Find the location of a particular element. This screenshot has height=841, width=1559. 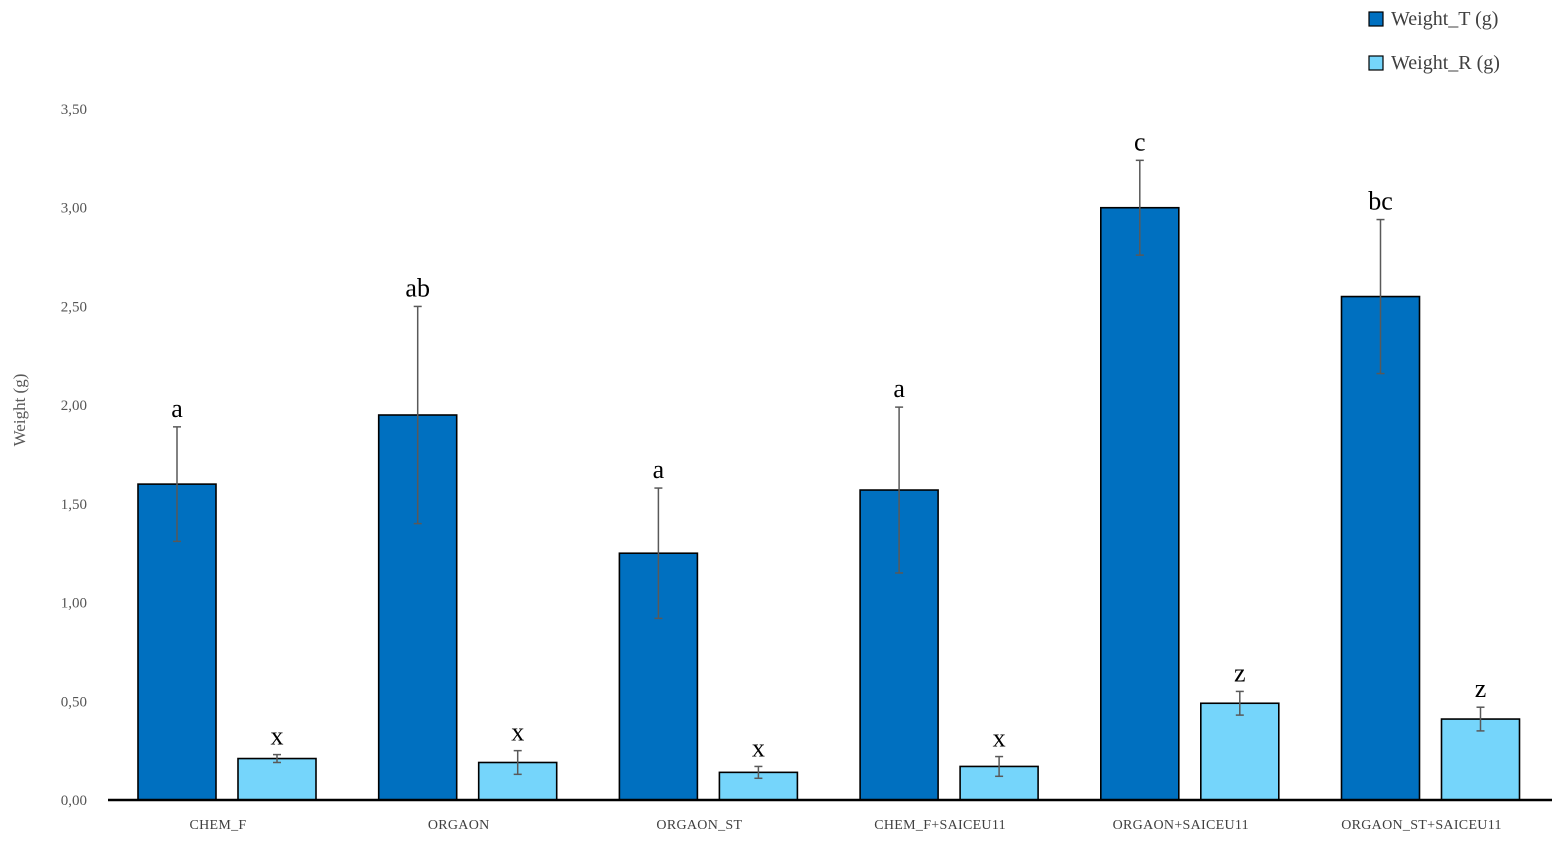

x-category-label: ORGAON_ST+SAICEU11 is located at coordinates (1421, 825).